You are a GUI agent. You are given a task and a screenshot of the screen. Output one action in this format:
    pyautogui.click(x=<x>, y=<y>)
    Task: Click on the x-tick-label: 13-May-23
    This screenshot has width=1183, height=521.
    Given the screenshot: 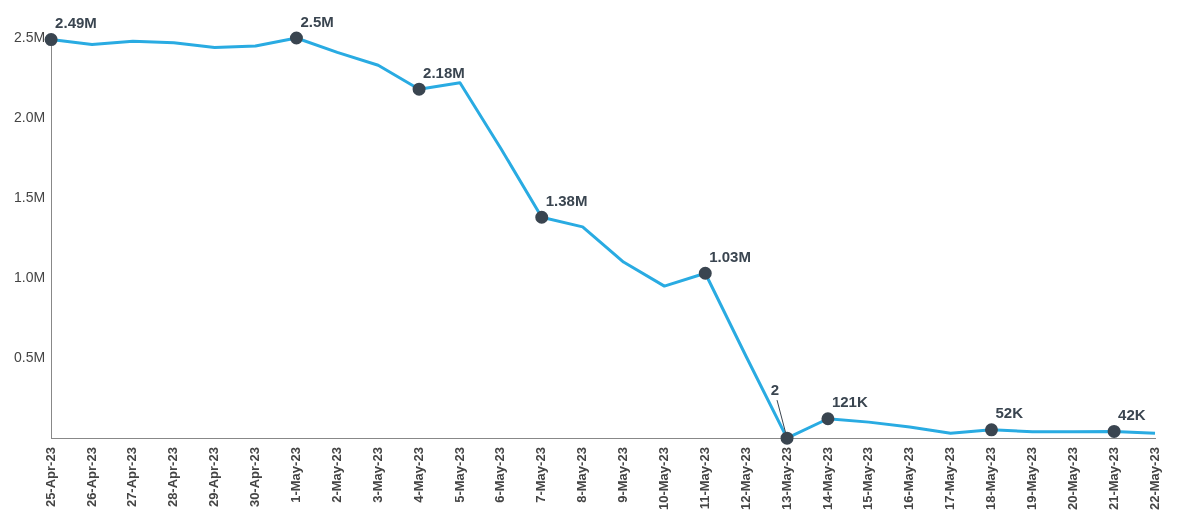 What is the action you would take?
    pyautogui.click(x=786, y=479)
    